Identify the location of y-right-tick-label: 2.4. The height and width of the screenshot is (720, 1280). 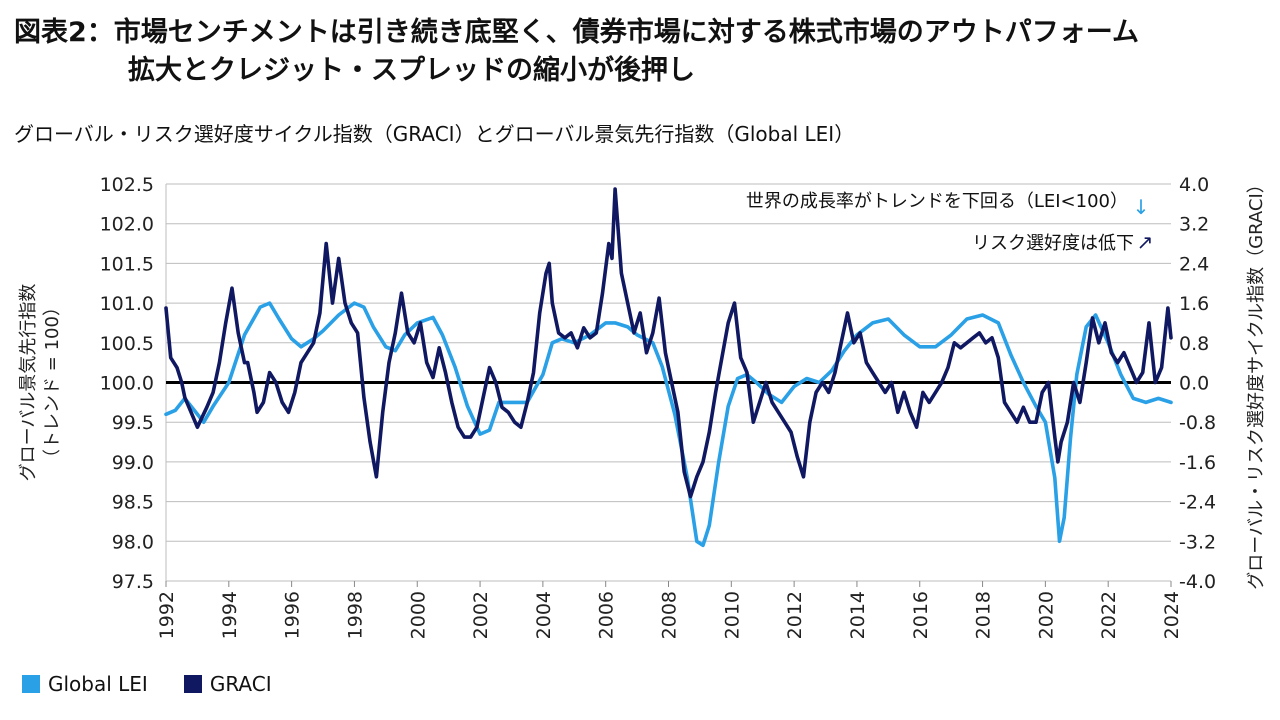
(1194, 264).